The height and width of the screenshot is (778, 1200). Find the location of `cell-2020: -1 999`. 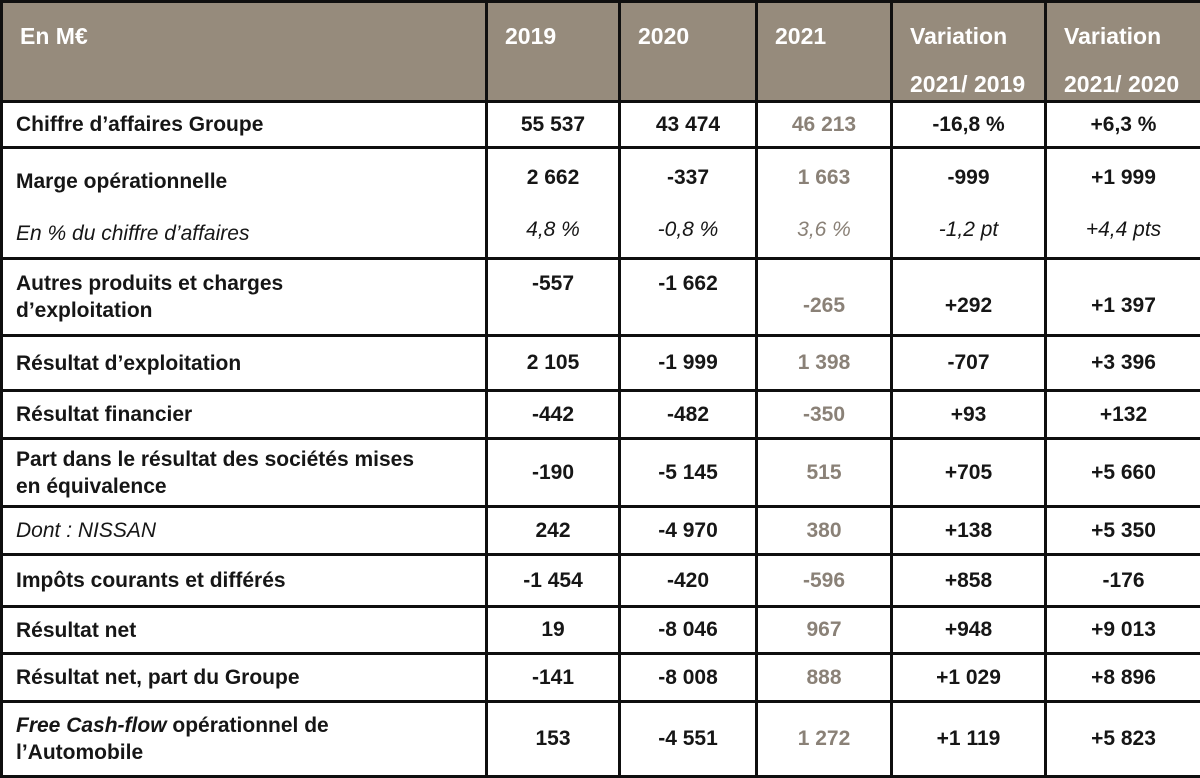

cell-2020: -1 999 is located at coordinates (688, 363).